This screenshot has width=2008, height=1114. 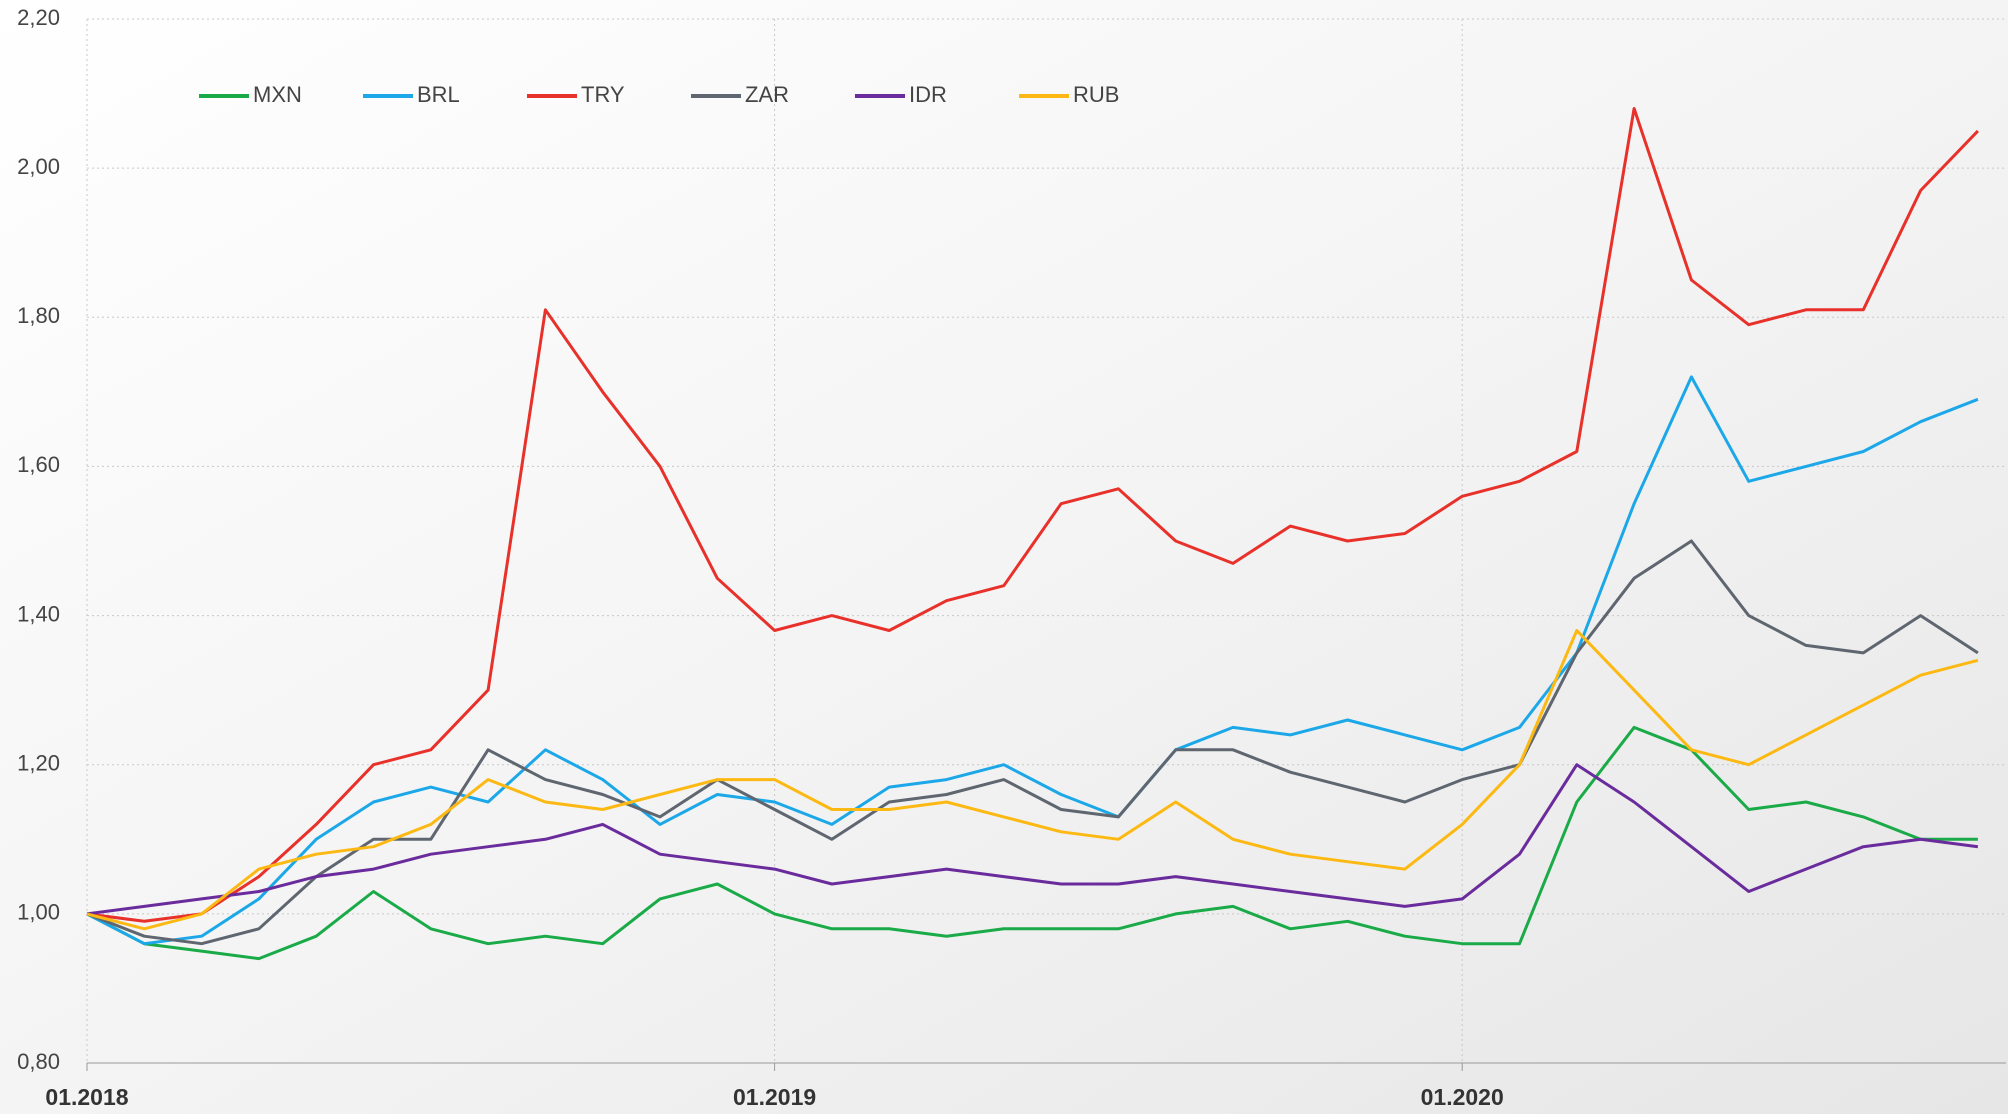 What do you see at coordinates (38, 17) in the screenshot?
I see `y-tick-label: 2,20` at bounding box center [38, 17].